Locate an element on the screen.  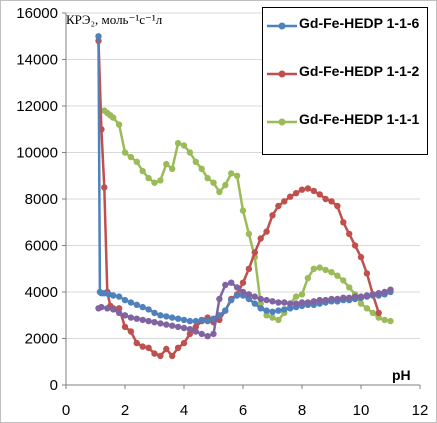
x-axis-title: pH is located at coordinates (401, 375).